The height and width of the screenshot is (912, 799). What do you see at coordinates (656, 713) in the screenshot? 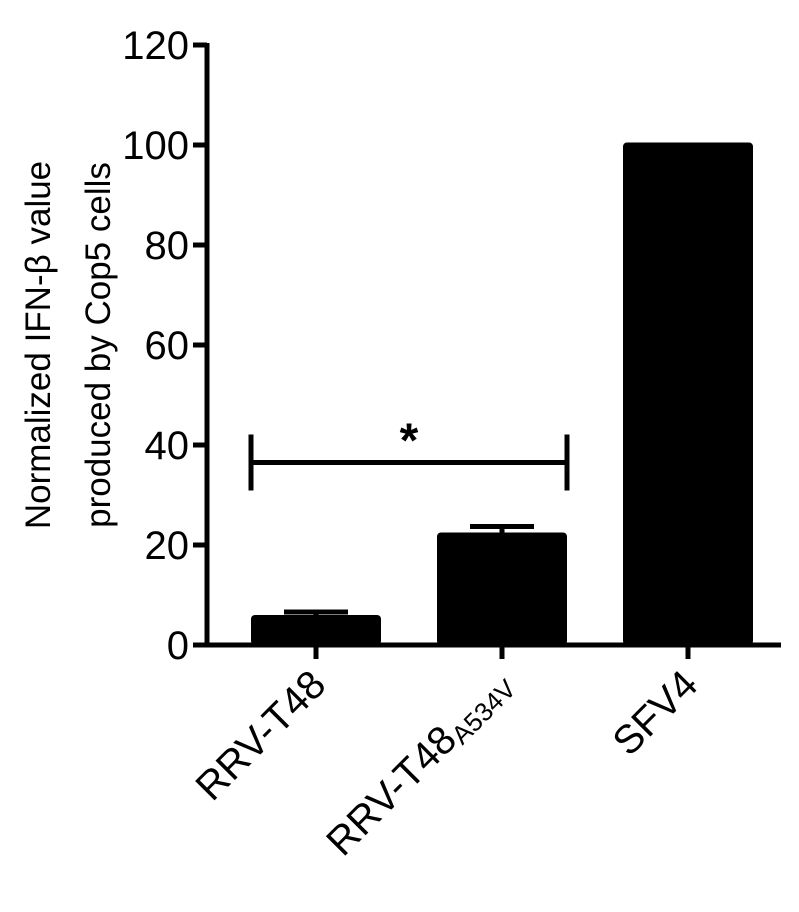
I see `x-tick-label: SFV4` at bounding box center [656, 713].